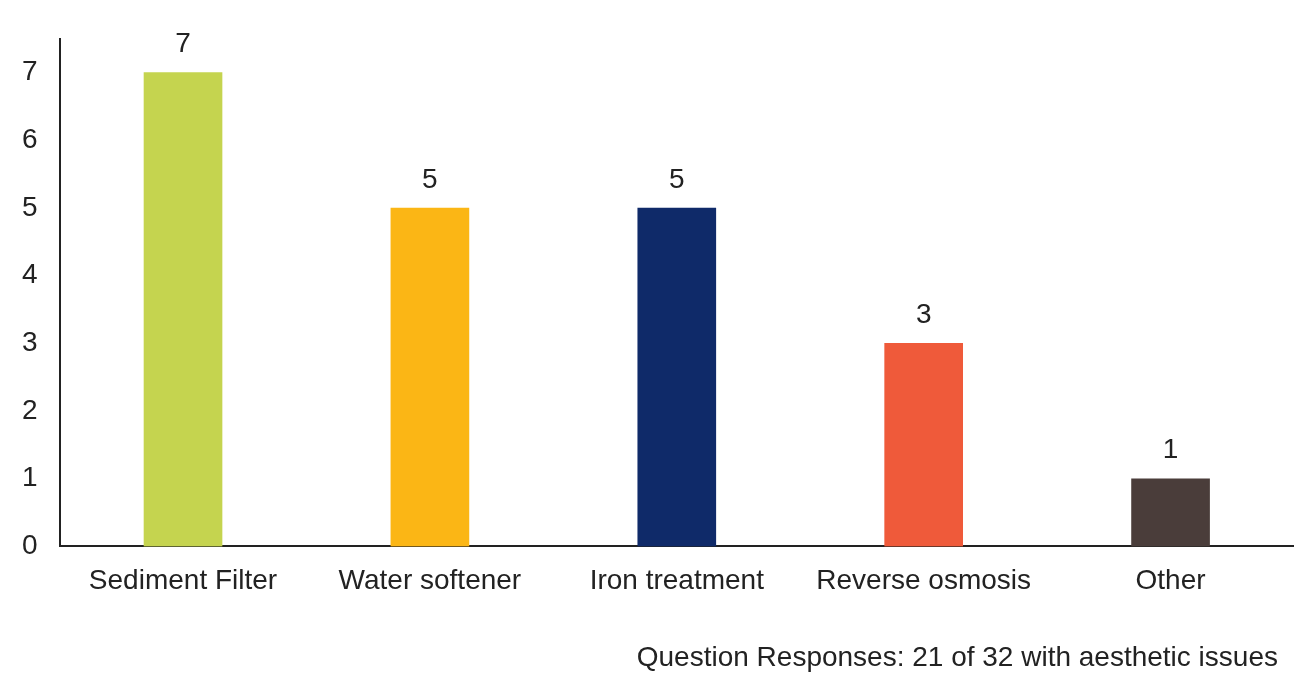 The width and height of the screenshot is (1294, 676). Describe the element at coordinates (29, 206) in the screenshot. I see `y-tick-label: 5` at that location.